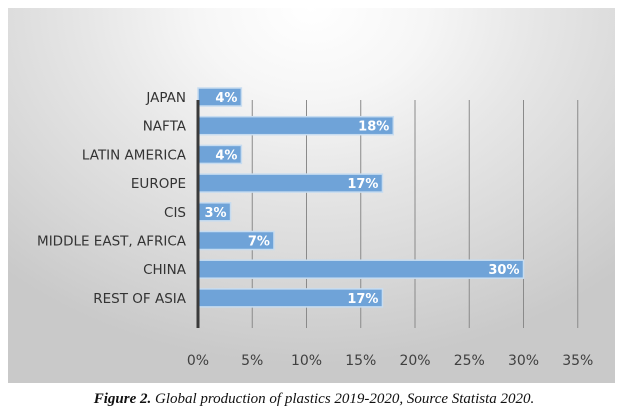  I want to click on data-label: 3%, so click(215, 213).